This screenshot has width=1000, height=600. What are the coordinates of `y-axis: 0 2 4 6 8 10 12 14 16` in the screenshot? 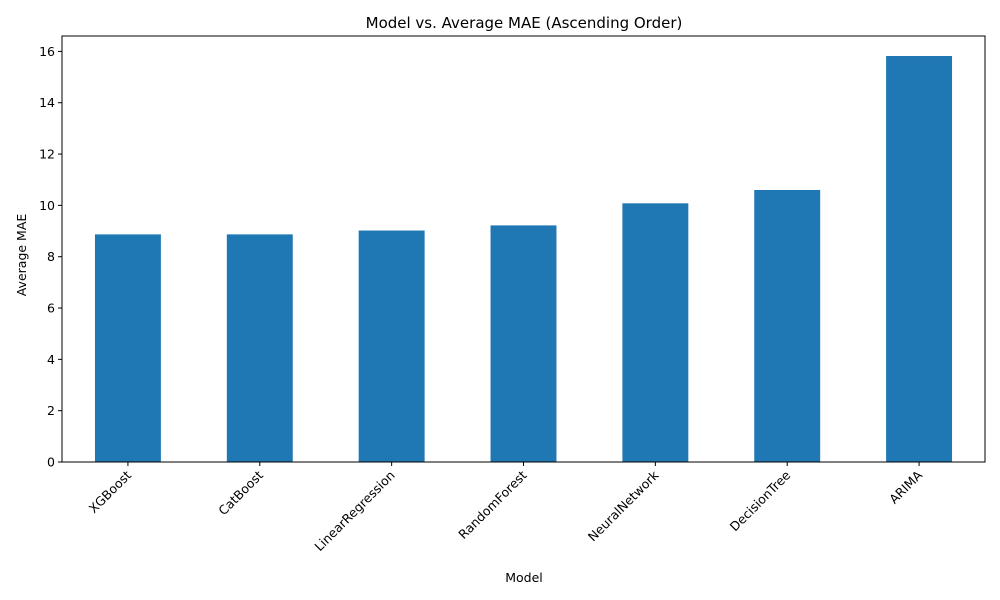 It's located at (50, 257).